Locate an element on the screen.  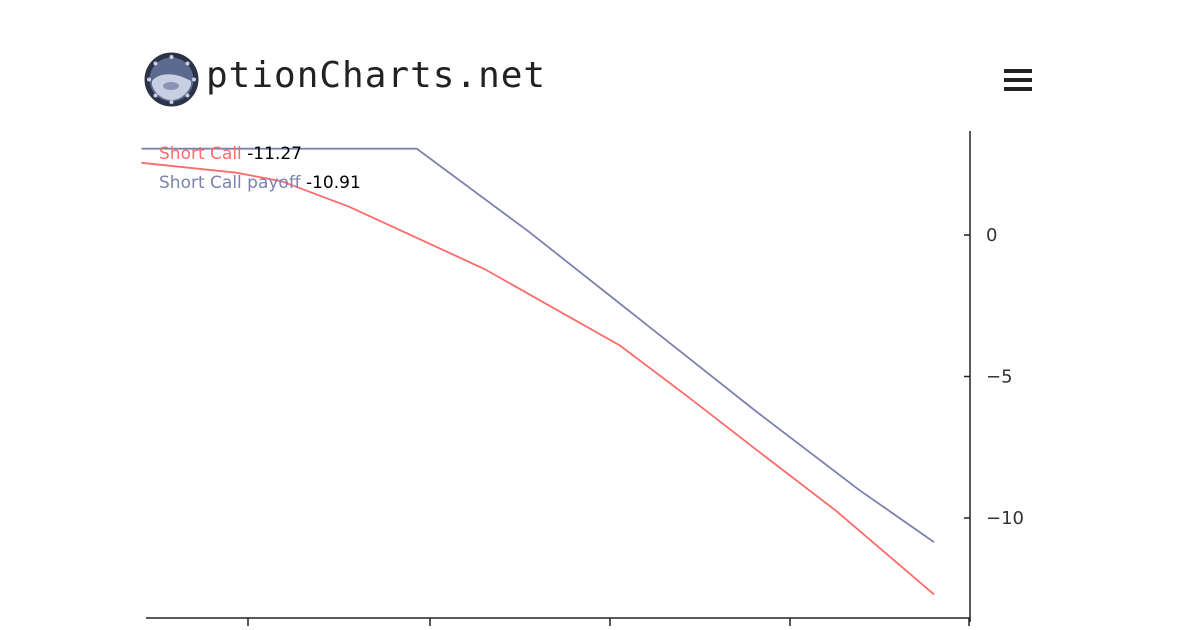
x-ticks is located at coordinates (608, 622).